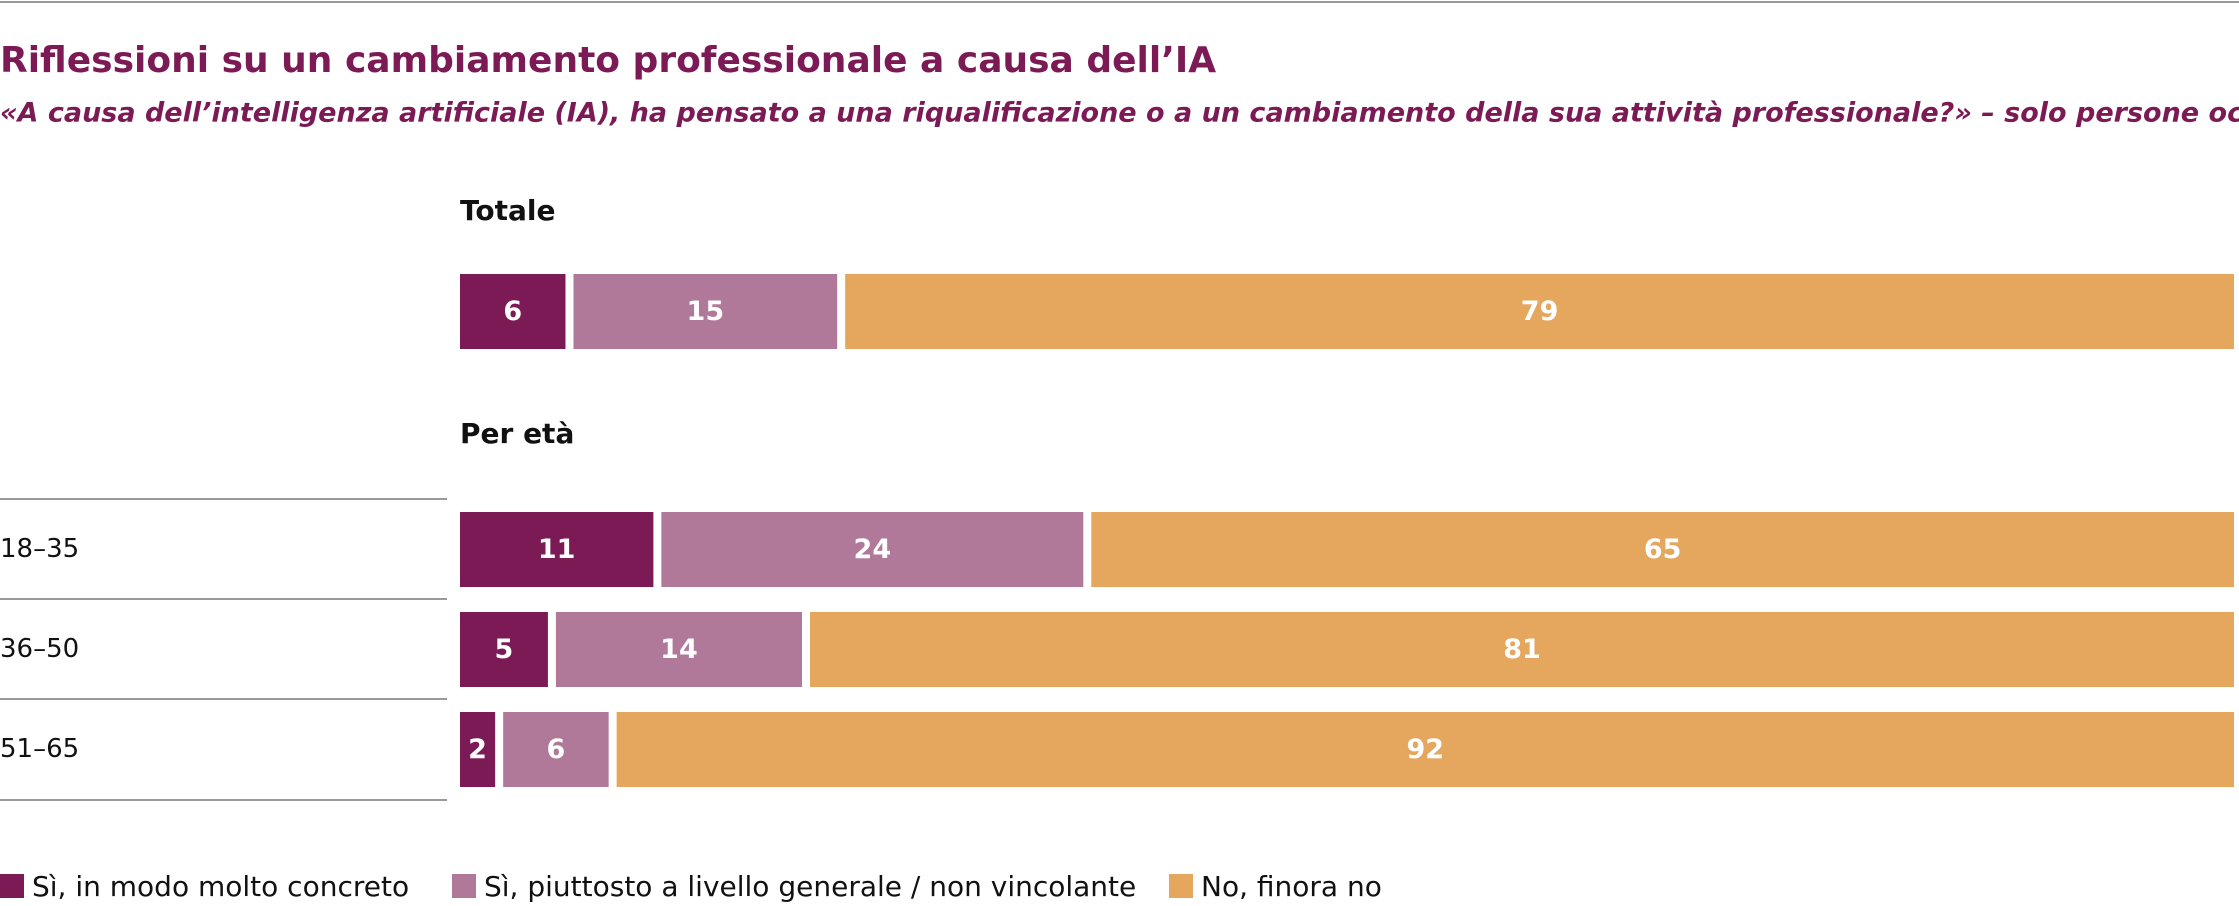  Describe the element at coordinates (517, 433) in the screenshot. I see `section-heading: Per età` at that location.